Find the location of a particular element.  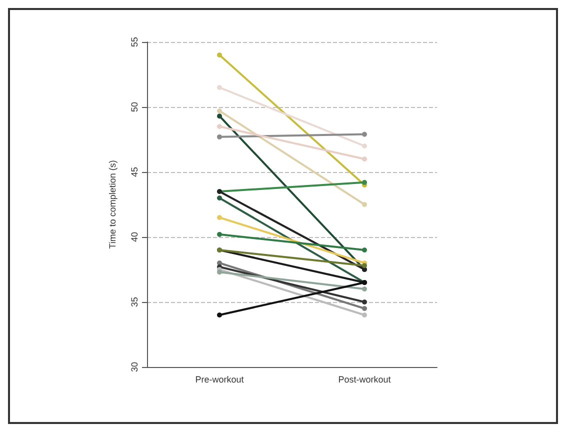

y-tick-label: 30 is located at coordinates (135, 367).